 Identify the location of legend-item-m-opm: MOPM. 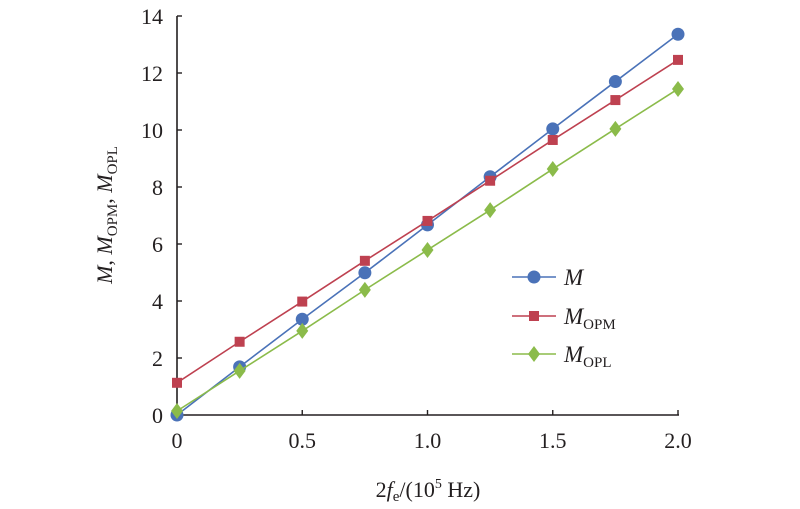
(564, 318).